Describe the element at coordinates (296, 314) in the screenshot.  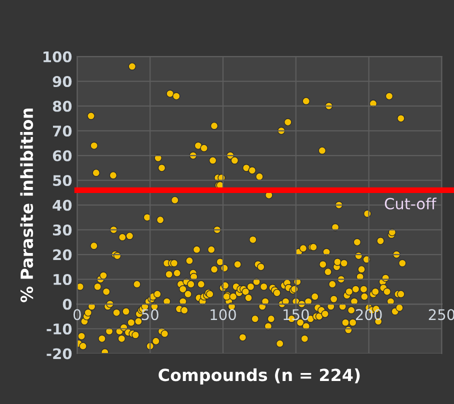
I see `x-tick-label: 150` at that location.